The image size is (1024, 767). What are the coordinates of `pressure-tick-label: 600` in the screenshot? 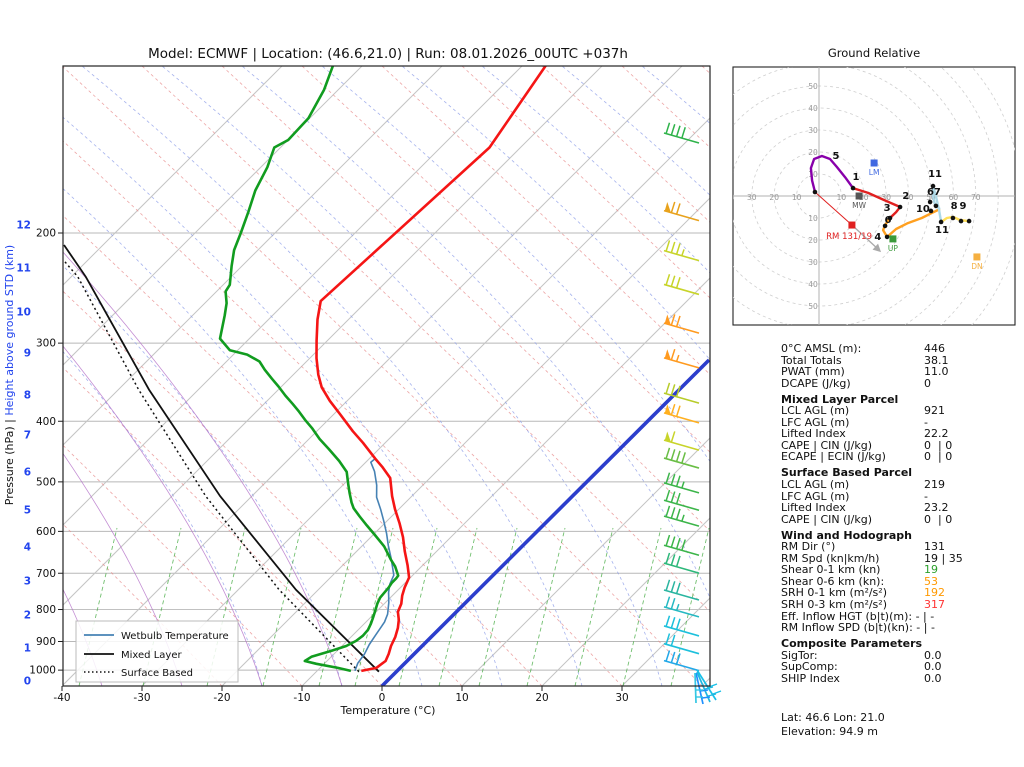 It's located at (46, 532).